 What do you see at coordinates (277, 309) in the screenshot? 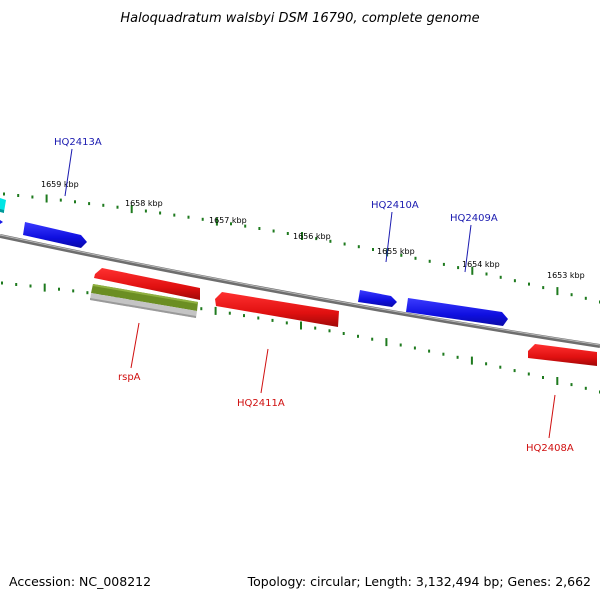
I see `gene-hq2411a-arrow` at bounding box center [277, 309].